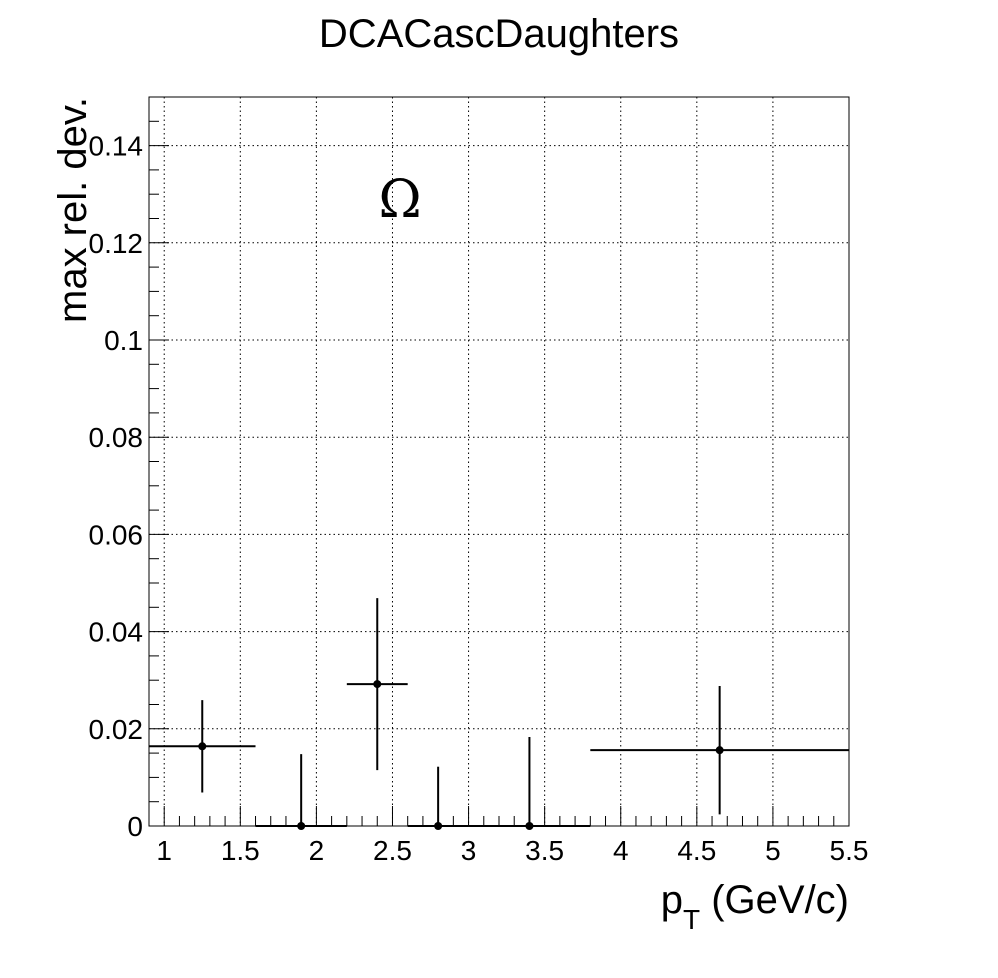 The width and height of the screenshot is (998, 978). I want to click on y-tick-label: 0.04, so click(116, 632).